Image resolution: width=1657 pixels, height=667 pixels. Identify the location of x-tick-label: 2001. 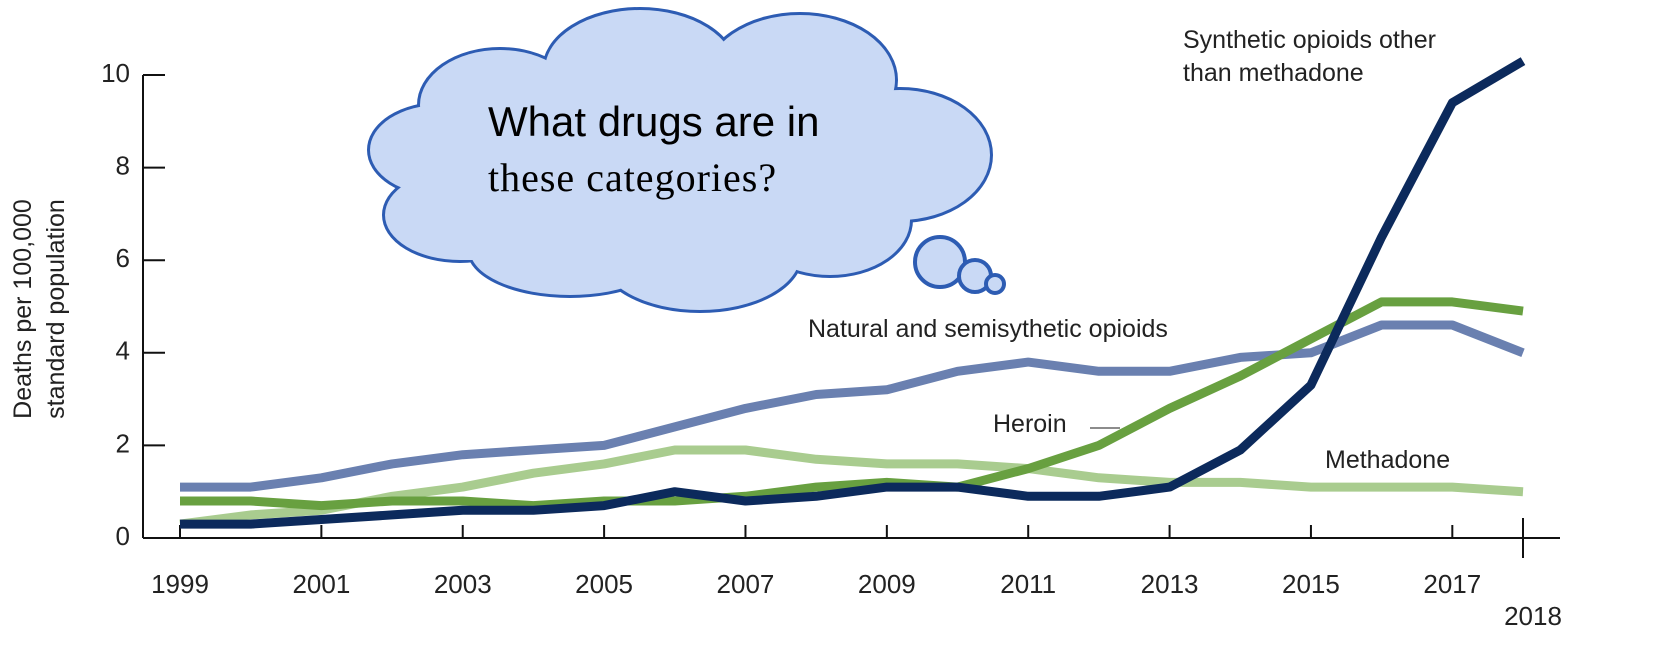
(321, 584).